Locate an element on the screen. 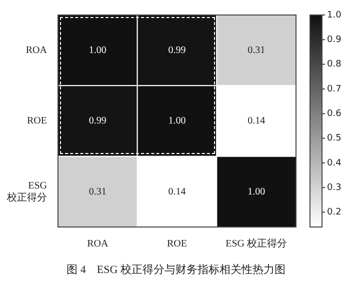 The height and width of the screenshot is (291, 352). y-tick-label: ROA is located at coordinates (37, 50).